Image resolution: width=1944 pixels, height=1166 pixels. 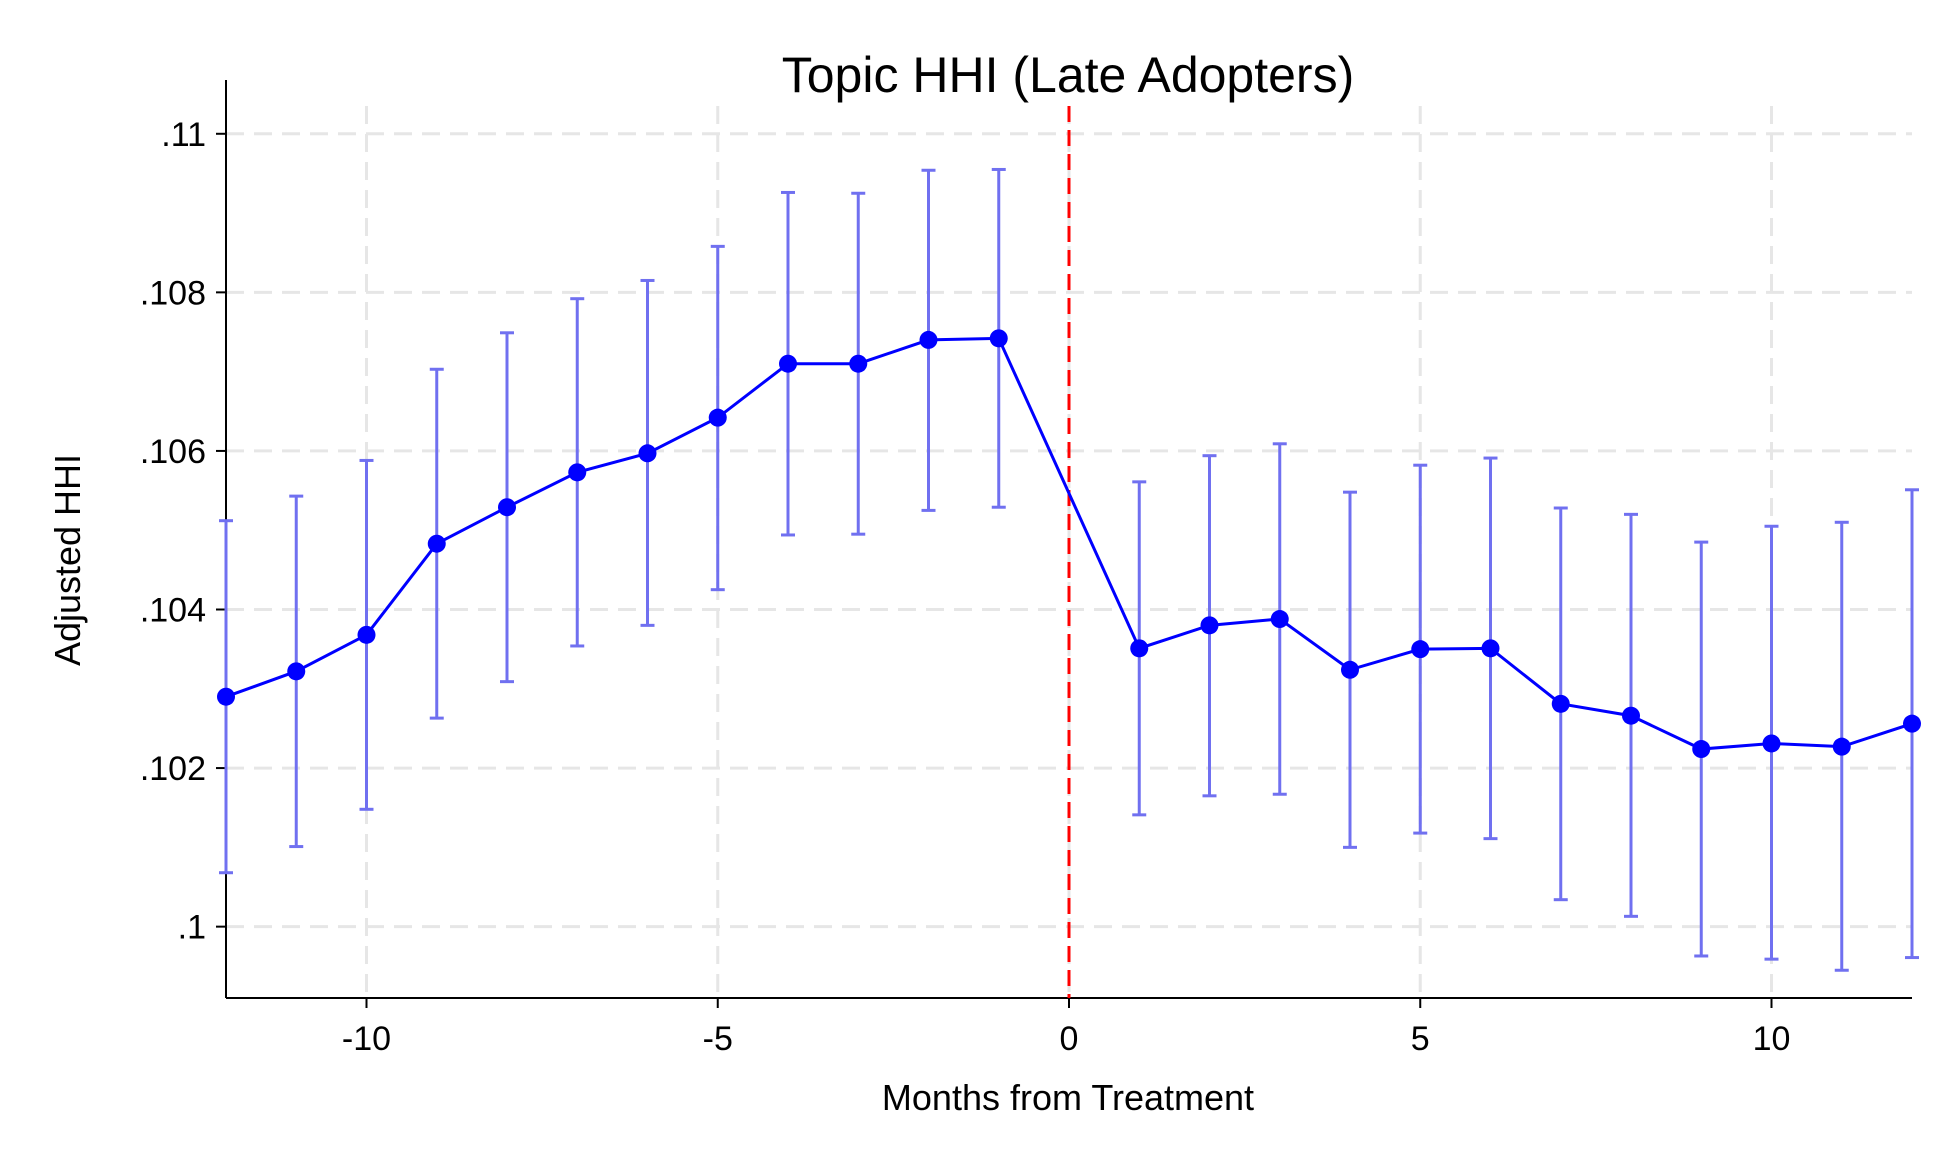 I want to click on chart-title: Topic HHI (Late Adopters), so click(x=1068, y=75).